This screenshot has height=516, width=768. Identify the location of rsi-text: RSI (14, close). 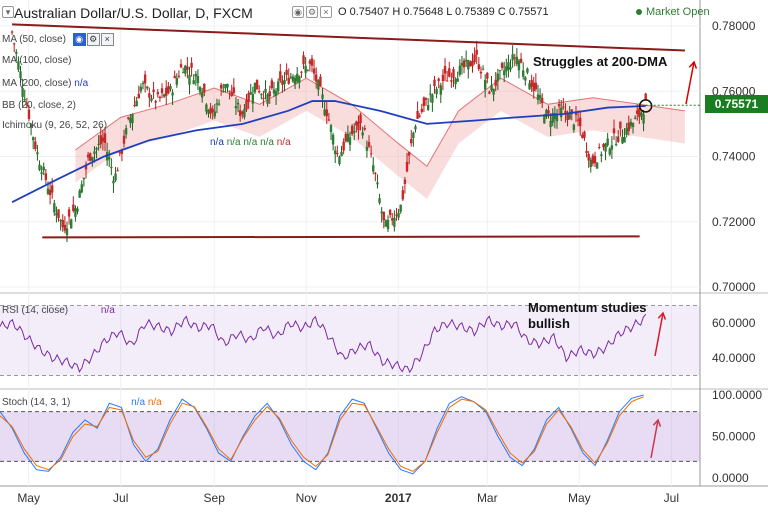
(35, 310).